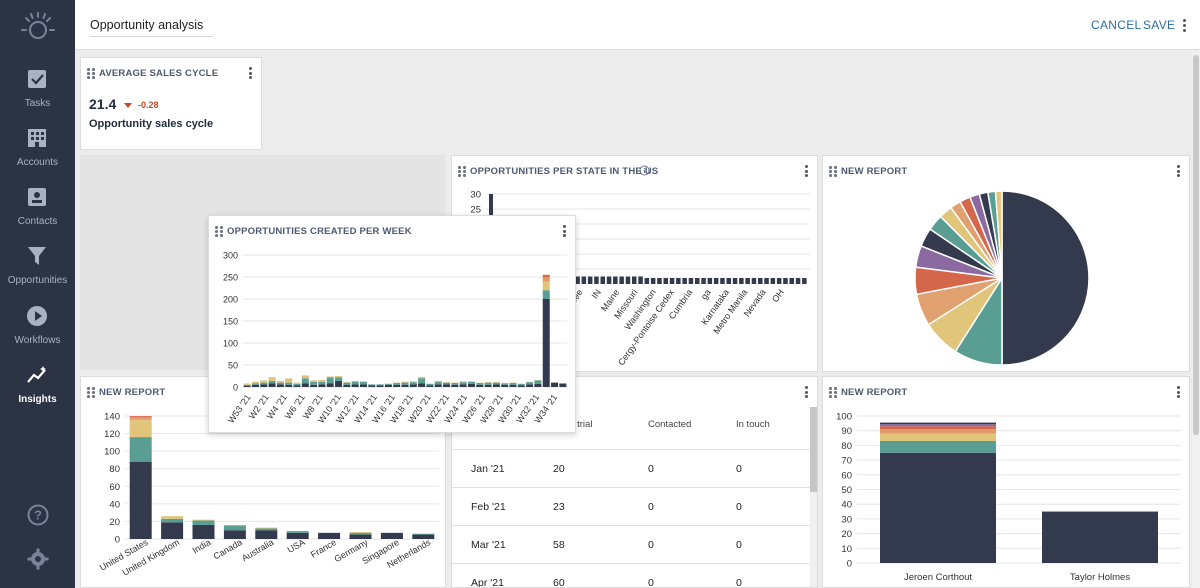 The height and width of the screenshot is (588, 1200). What do you see at coordinates (488, 507) in the screenshot?
I see `cell-month: Feb '21` at bounding box center [488, 507].